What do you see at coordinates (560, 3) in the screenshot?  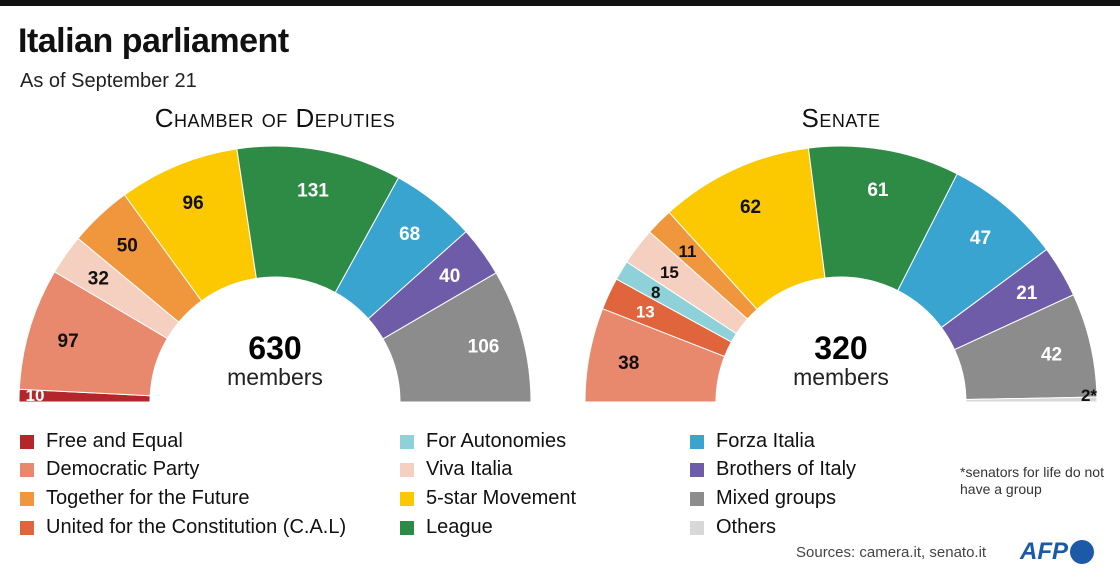 I see `top-rule` at bounding box center [560, 3].